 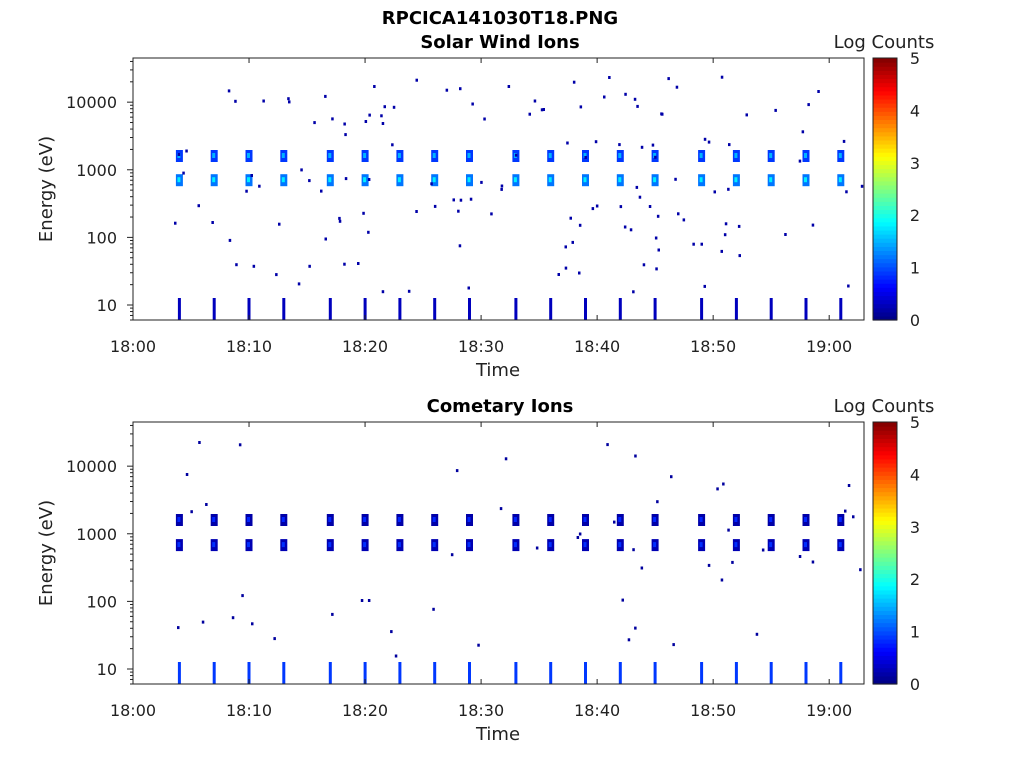 What do you see at coordinates (481, 710) in the screenshot?
I see `x-tick-label: 18:30` at bounding box center [481, 710].